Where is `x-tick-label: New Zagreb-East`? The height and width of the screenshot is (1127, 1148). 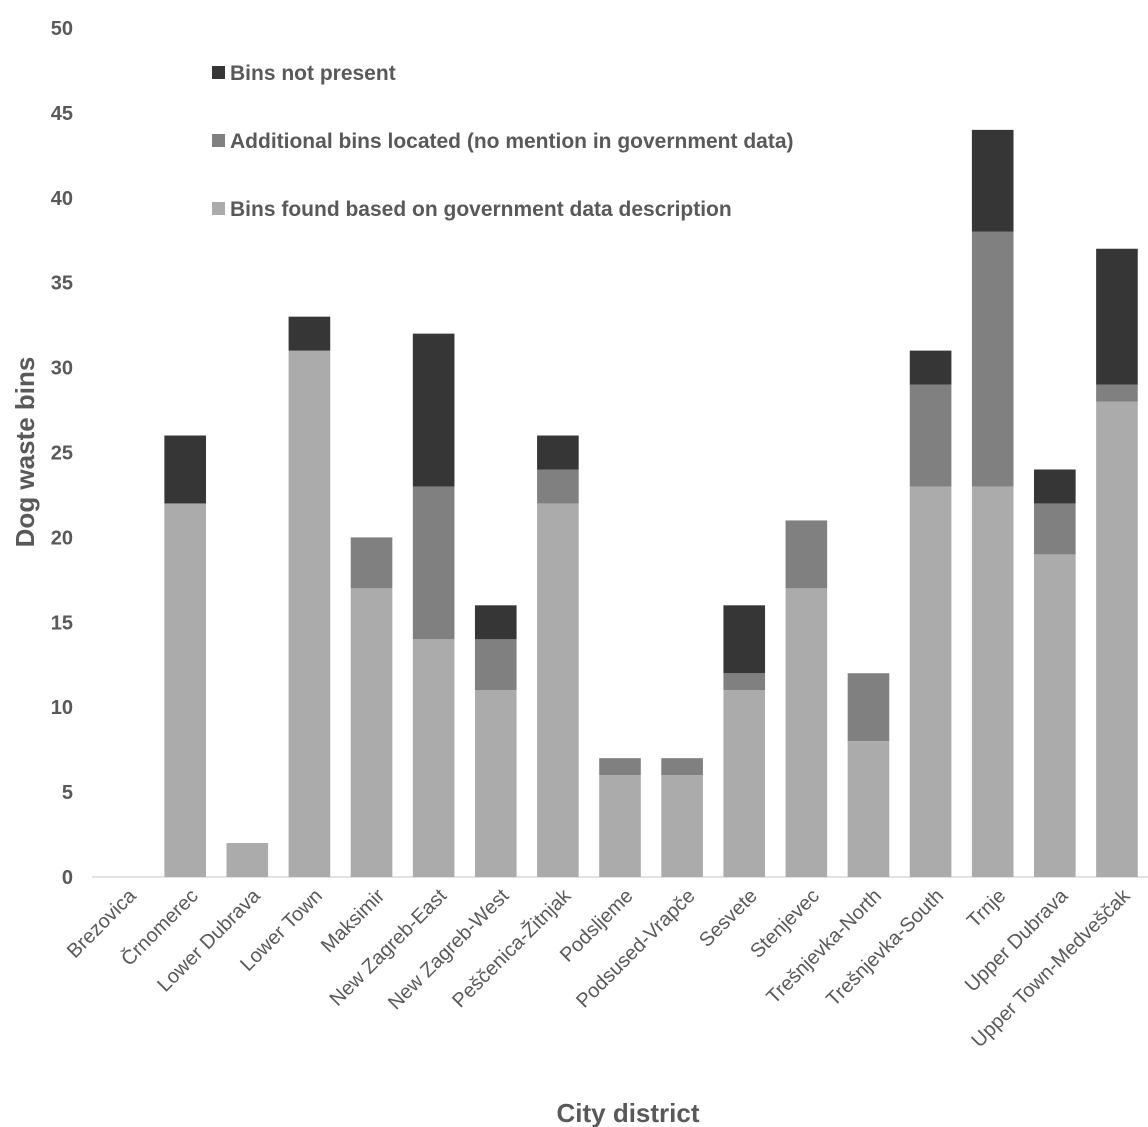 x-tick-label: New Zagreb-East is located at coordinates (389, 948).